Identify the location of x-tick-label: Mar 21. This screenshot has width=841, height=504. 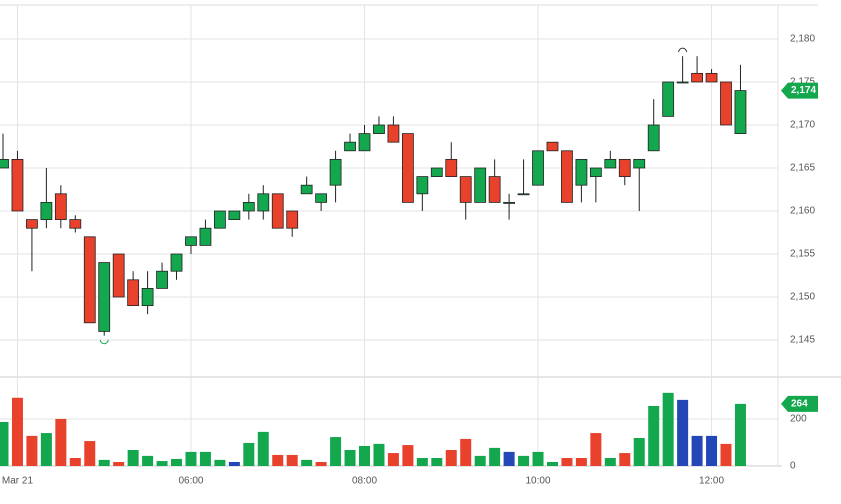
(18, 481).